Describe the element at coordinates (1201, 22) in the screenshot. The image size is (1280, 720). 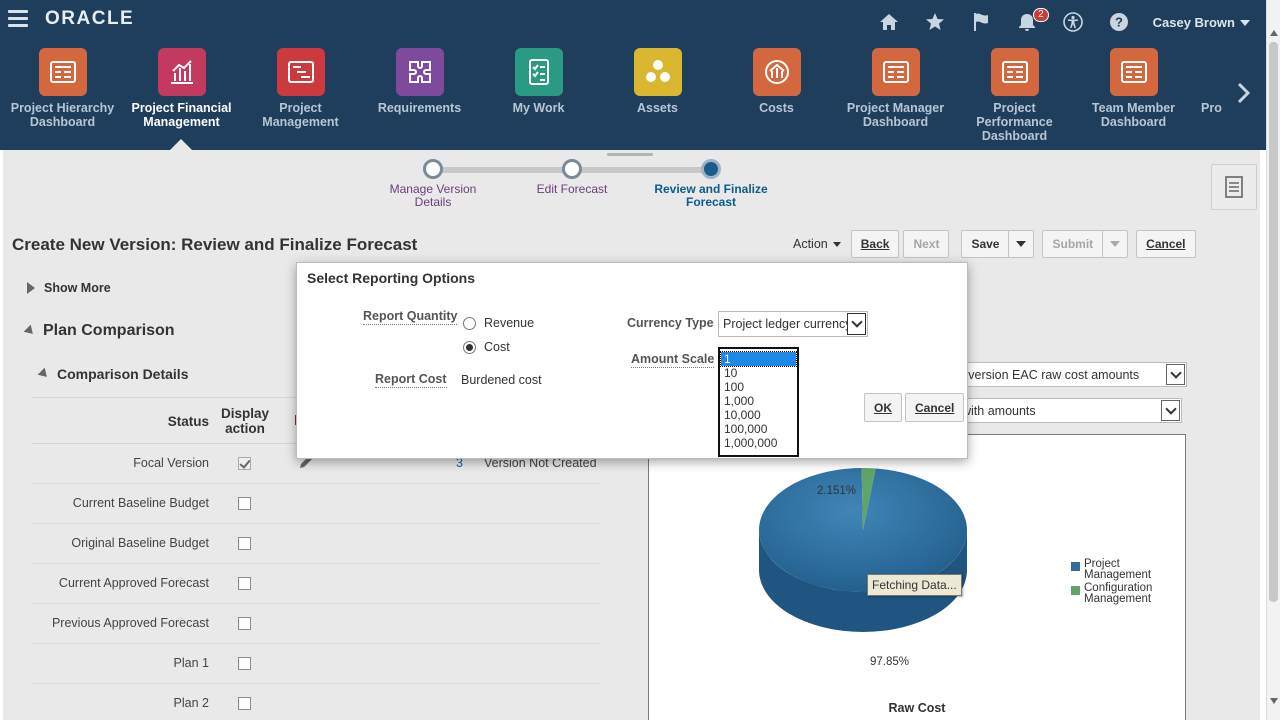
I see `user-menu: Casey Brown` at that location.